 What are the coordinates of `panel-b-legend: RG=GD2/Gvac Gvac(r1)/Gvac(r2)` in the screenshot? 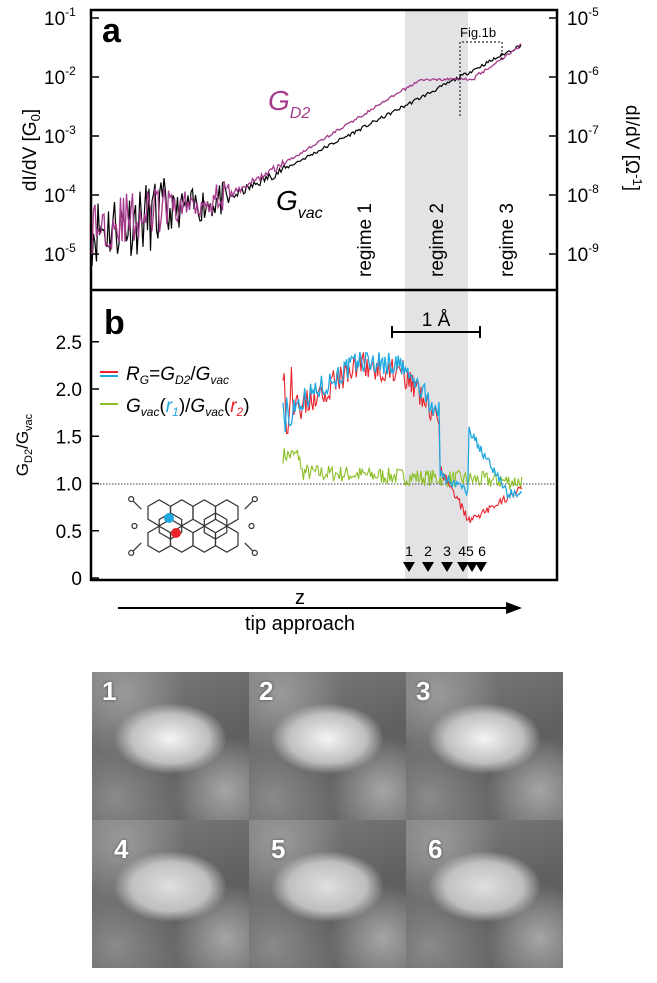 It's located at (175, 391).